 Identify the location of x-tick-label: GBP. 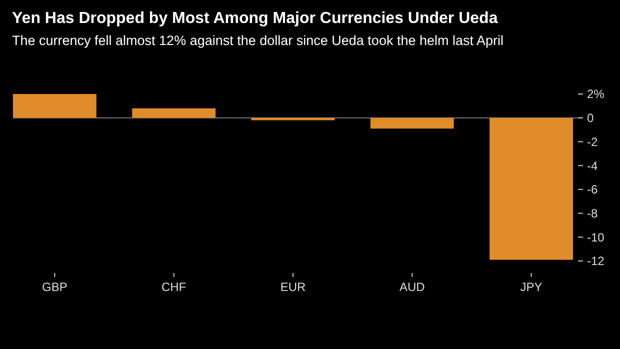
(55, 287).